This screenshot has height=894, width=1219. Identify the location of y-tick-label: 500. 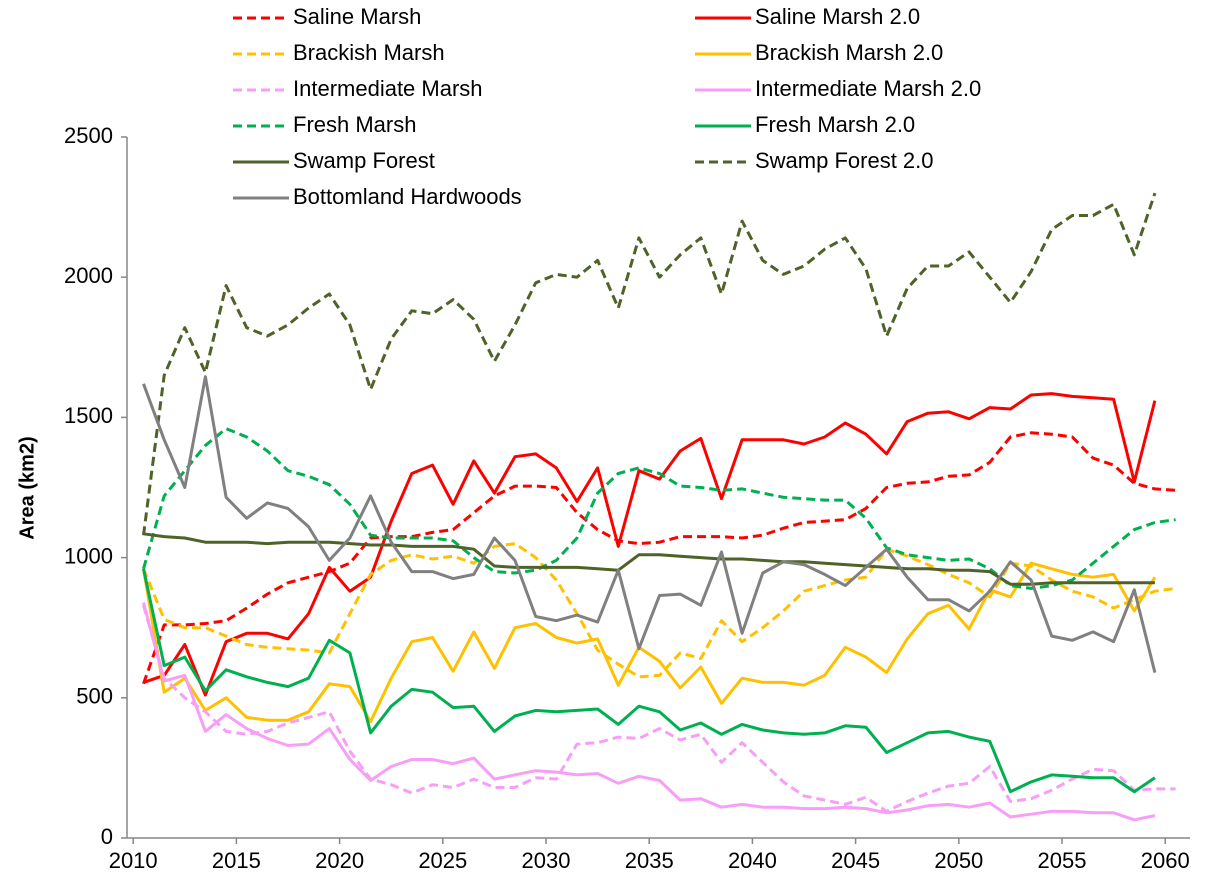
(94, 696).